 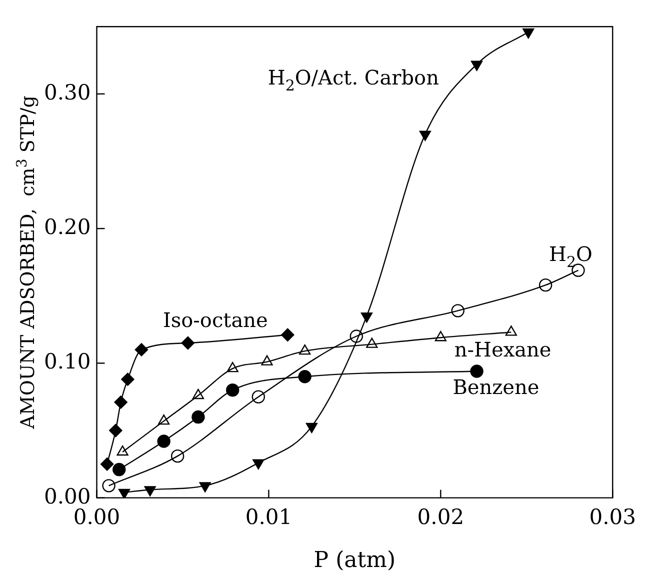 I want to click on x-tick-label: 0.03, so click(x=612, y=516).